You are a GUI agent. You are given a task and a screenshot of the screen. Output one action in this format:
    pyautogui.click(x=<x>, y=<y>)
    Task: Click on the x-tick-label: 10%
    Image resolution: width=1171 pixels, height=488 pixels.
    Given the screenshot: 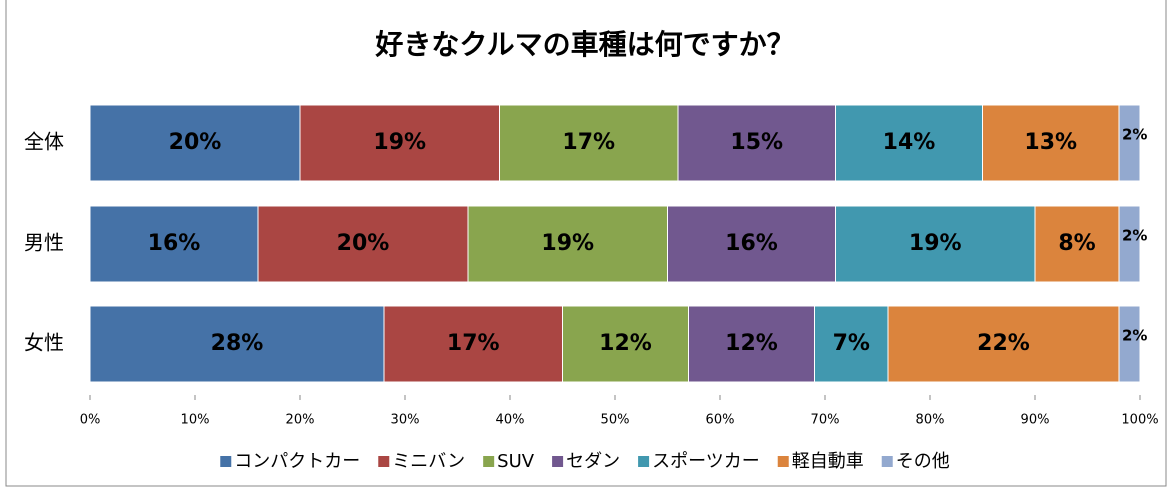 What is the action you would take?
    pyautogui.click(x=195, y=420)
    